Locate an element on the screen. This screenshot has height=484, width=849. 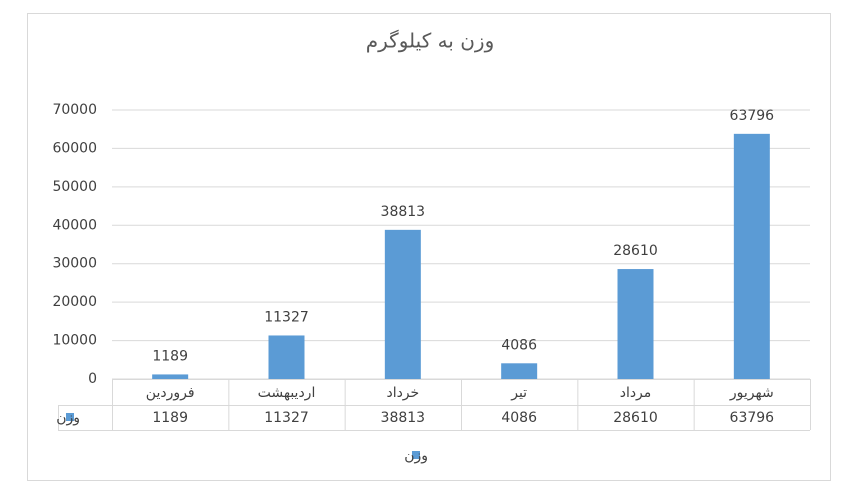
table-value: 1189 is located at coordinates (170, 418).